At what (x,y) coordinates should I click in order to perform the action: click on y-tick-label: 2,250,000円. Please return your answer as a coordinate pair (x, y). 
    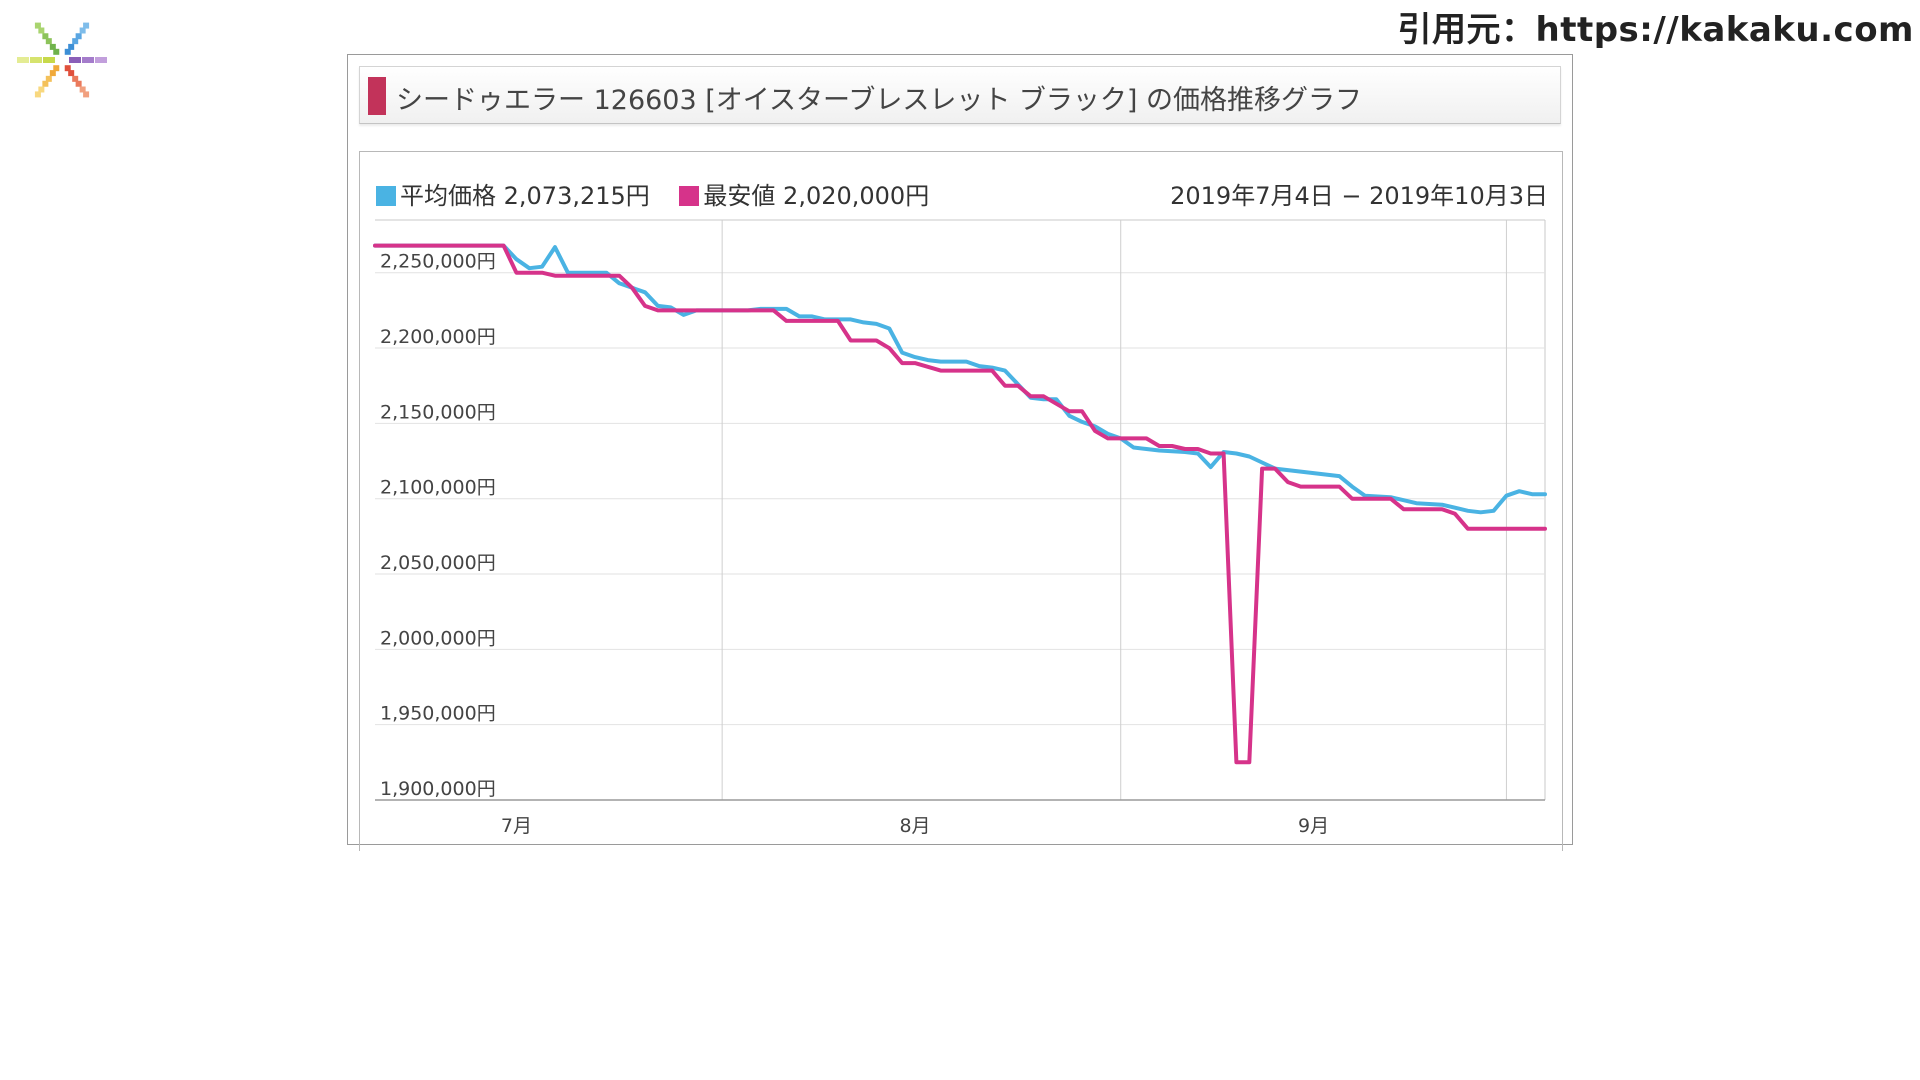
    Looking at the image, I should click on (438, 262).